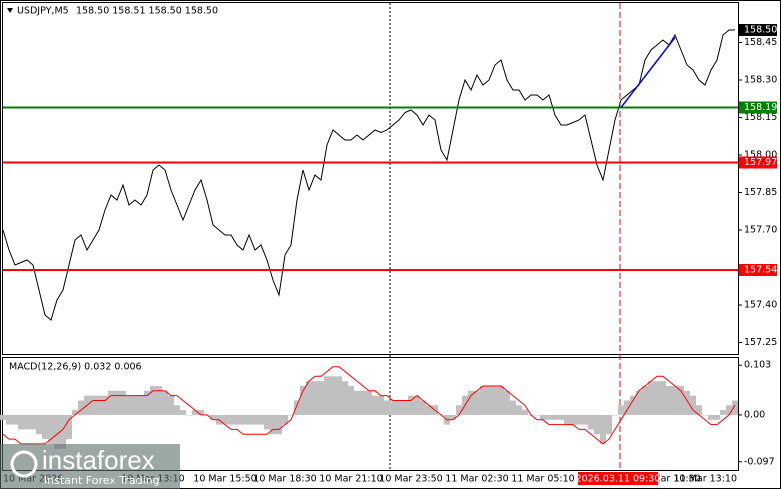 The height and width of the screenshot is (489, 781). I want to click on y-tick-label: 158.15, so click(760, 117).